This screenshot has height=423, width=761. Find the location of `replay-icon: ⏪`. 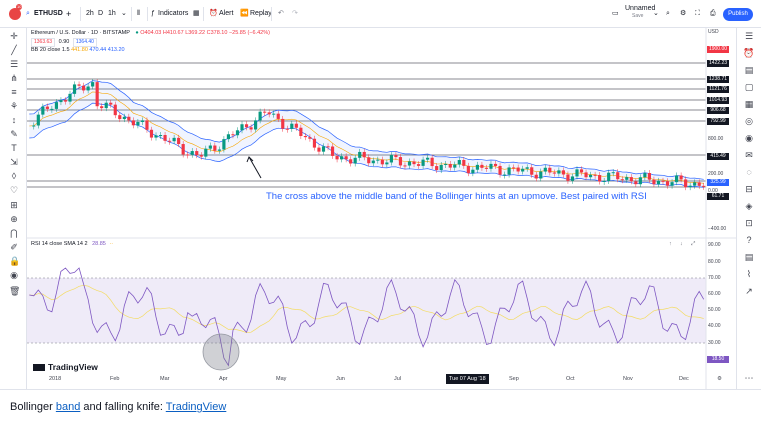

replay-icon: ⏪ is located at coordinates (244, 13).